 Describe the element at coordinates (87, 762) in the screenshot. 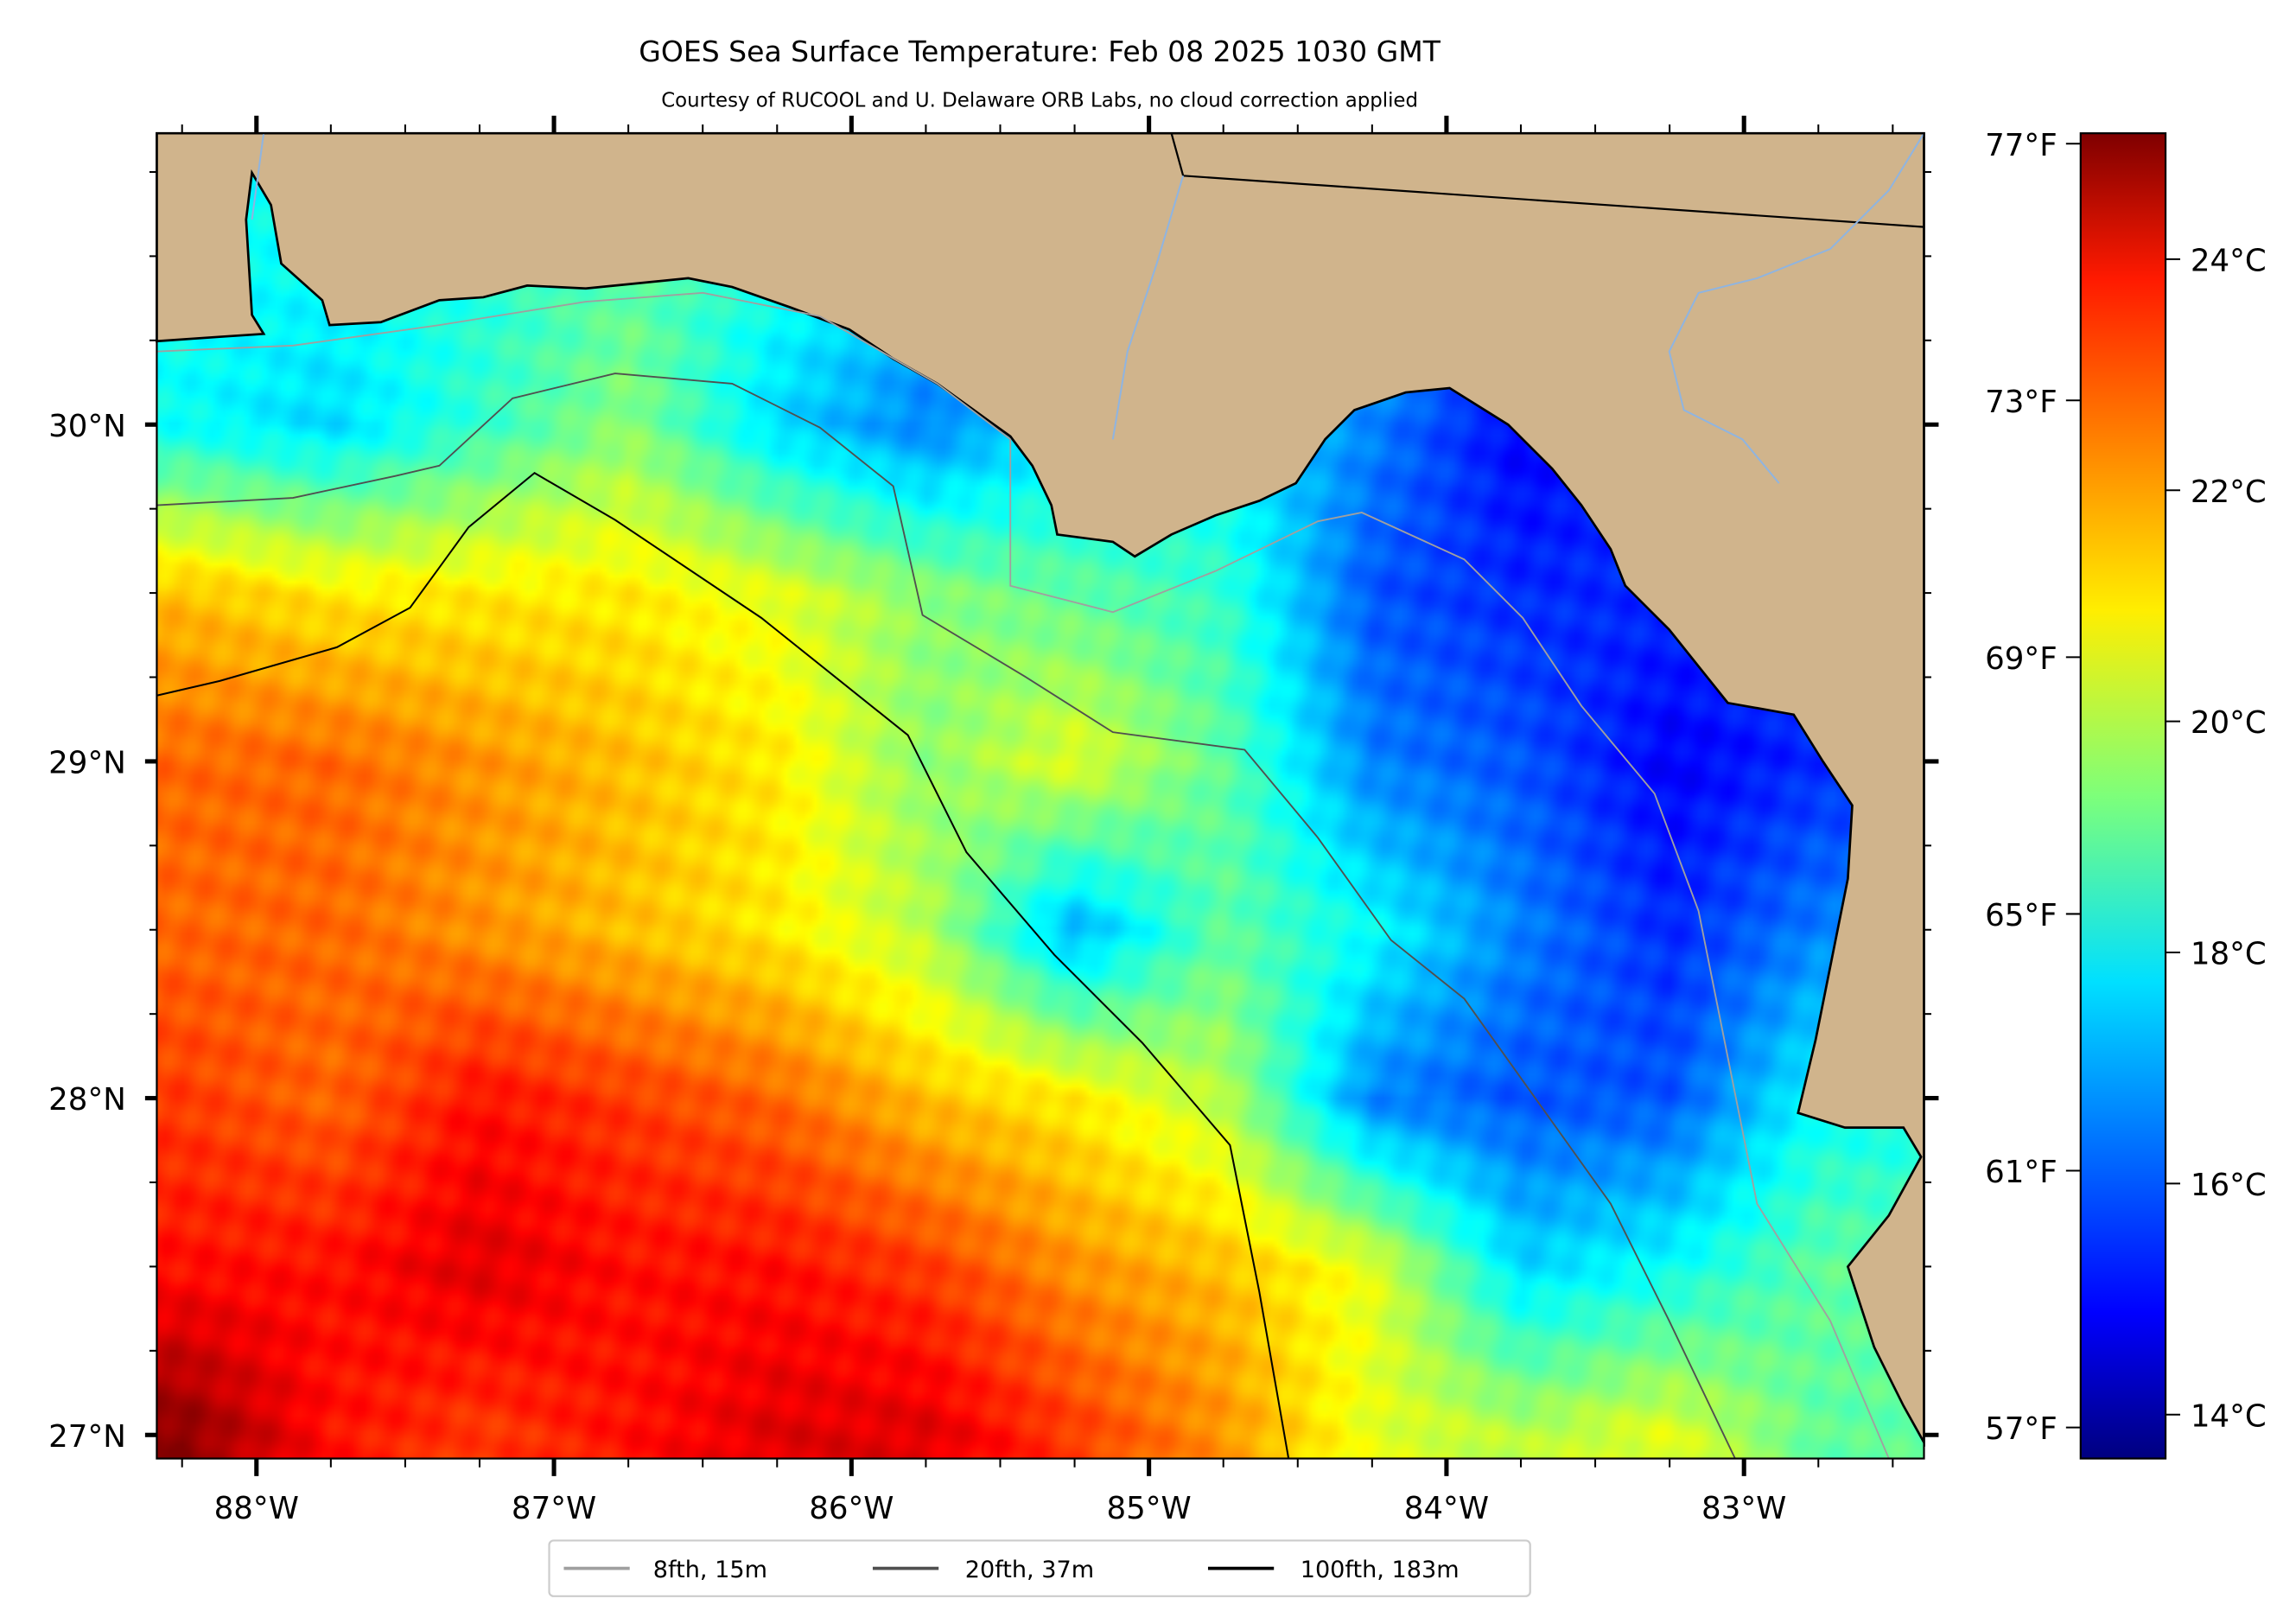

I see `y-tick-label: 29°N` at that location.